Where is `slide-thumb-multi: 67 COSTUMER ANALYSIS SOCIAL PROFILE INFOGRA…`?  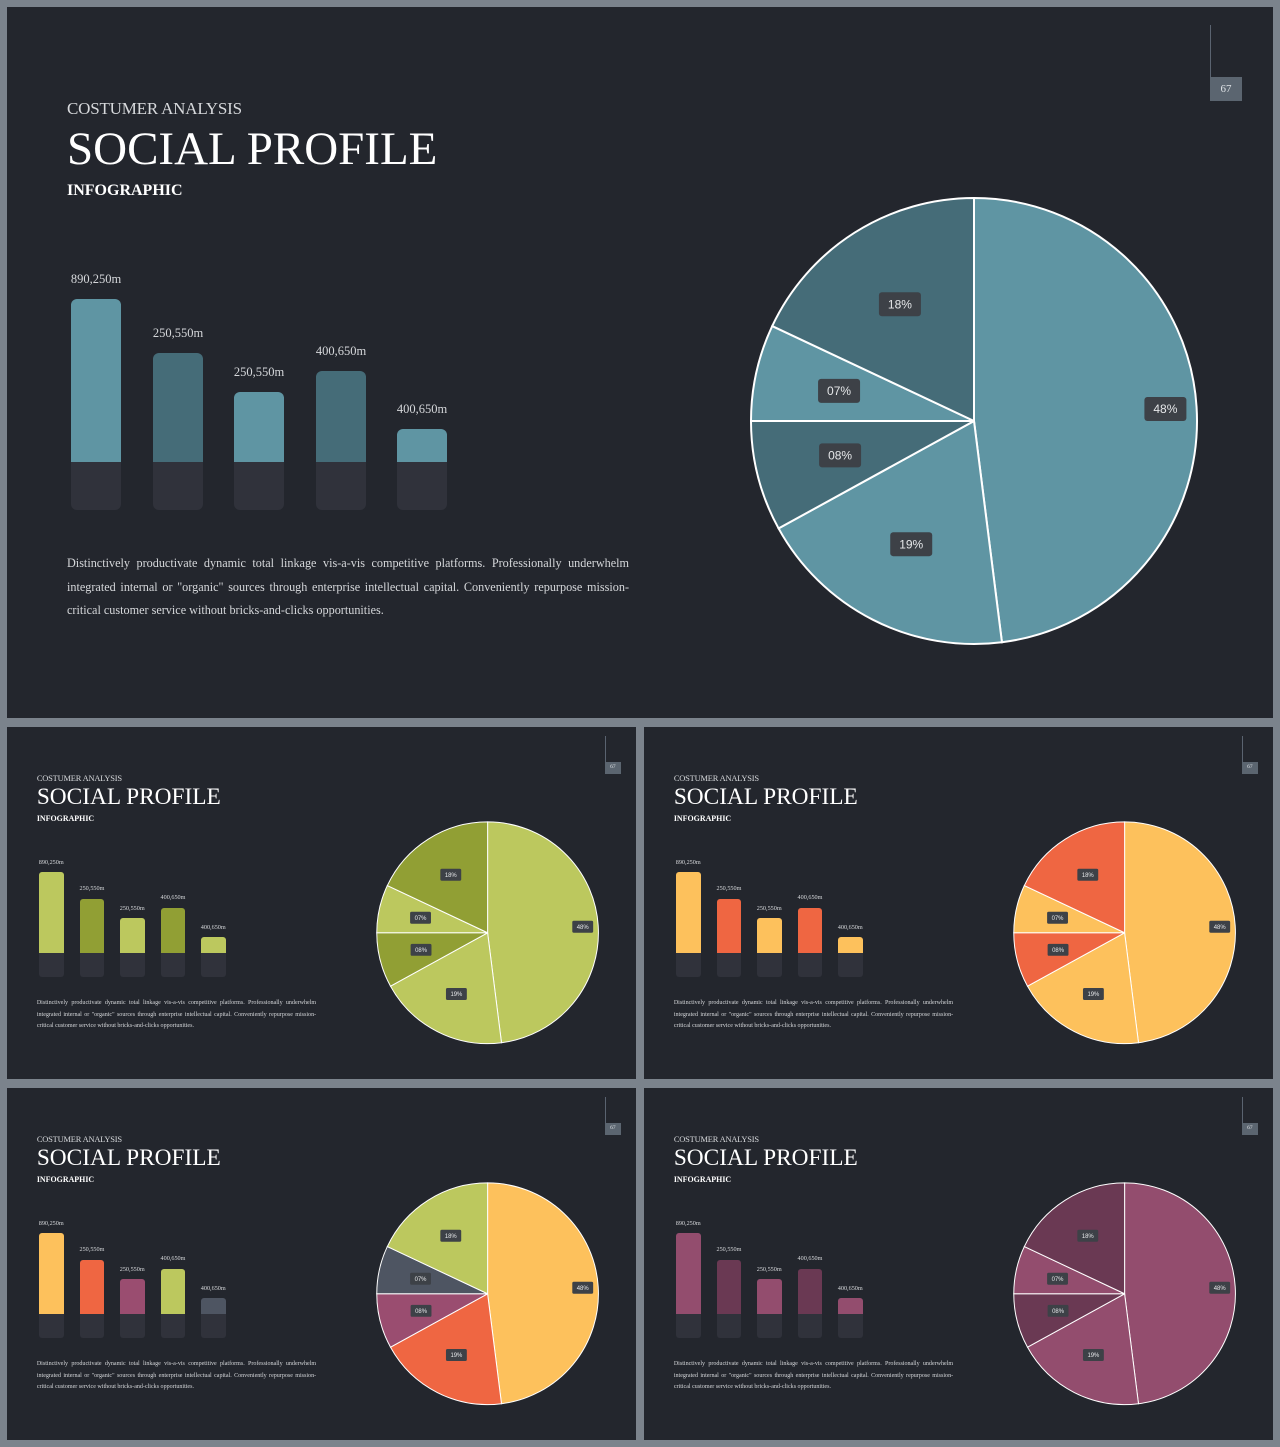
slide-thumb-multi: 67 COSTUMER ANALYSIS SOCIAL PROFILE INFOGRA… is located at coordinates (321, 1264).